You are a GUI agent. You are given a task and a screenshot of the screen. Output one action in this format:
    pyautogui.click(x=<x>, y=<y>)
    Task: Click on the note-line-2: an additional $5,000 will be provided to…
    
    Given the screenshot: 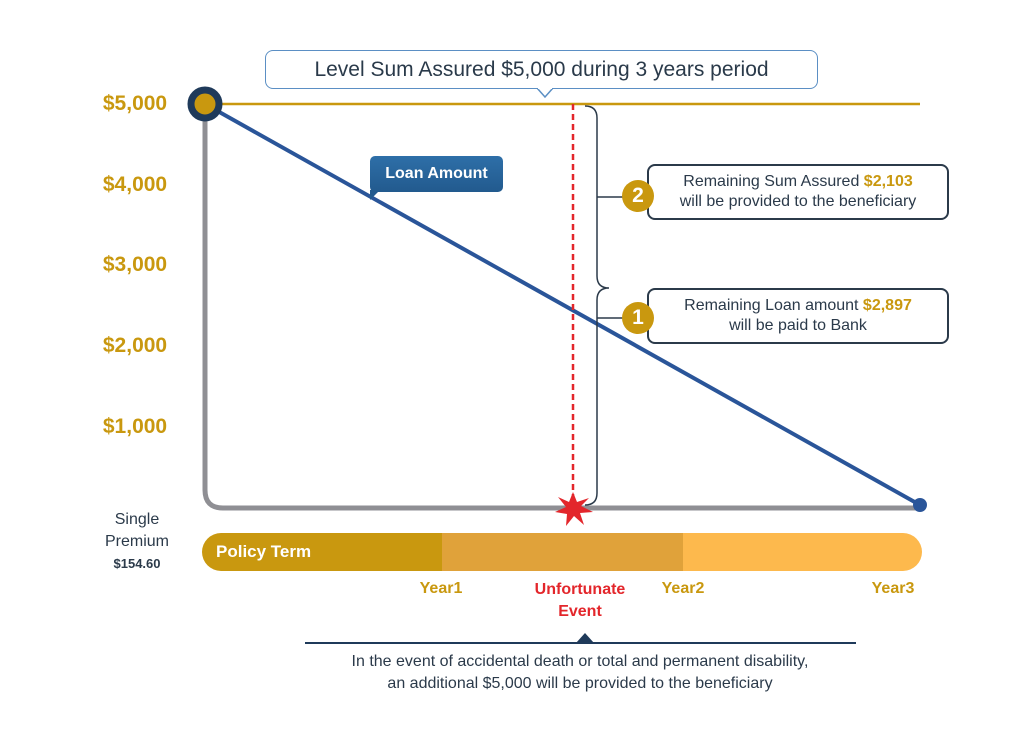 What is the action you would take?
    pyautogui.click(x=580, y=683)
    